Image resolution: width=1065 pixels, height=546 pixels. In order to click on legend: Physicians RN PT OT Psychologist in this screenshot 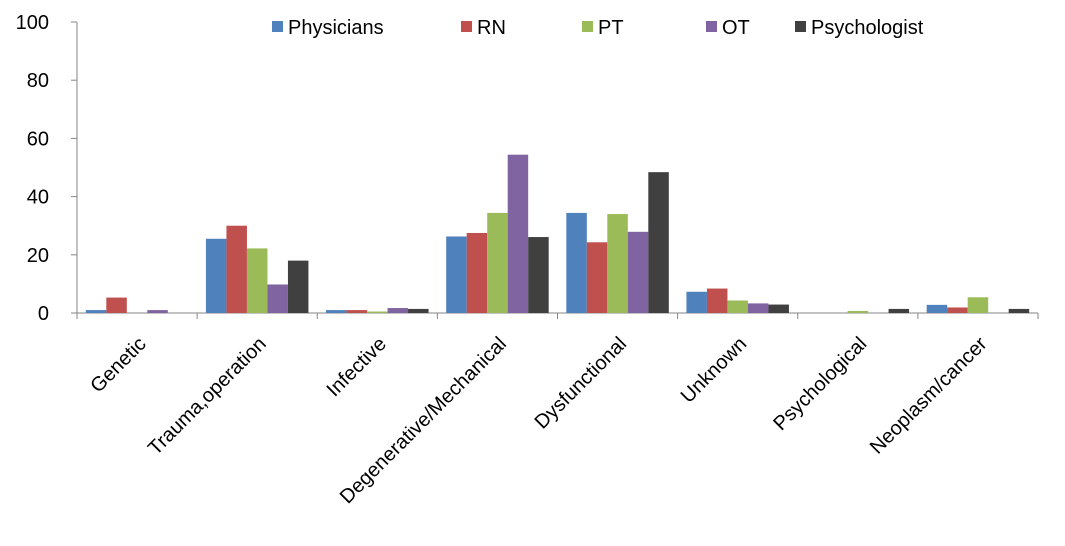, I will do `click(598, 28)`.